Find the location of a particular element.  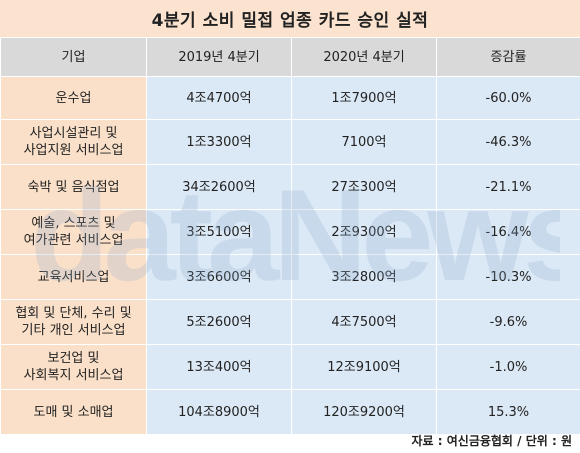

value-2019q4-cell: 4조4700억 is located at coordinates (219, 98).